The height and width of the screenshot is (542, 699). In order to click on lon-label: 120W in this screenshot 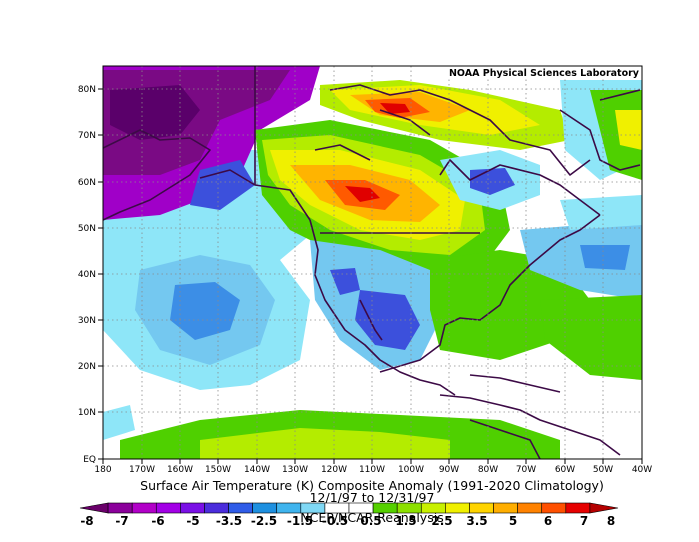, I will do `click(334, 470)`.